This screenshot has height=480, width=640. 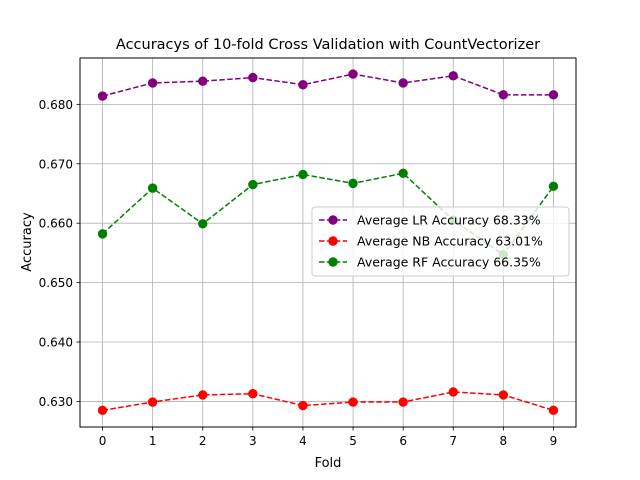 What do you see at coordinates (328, 463) in the screenshot?
I see `x-axis-label: Fold` at bounding box center [328, 463].